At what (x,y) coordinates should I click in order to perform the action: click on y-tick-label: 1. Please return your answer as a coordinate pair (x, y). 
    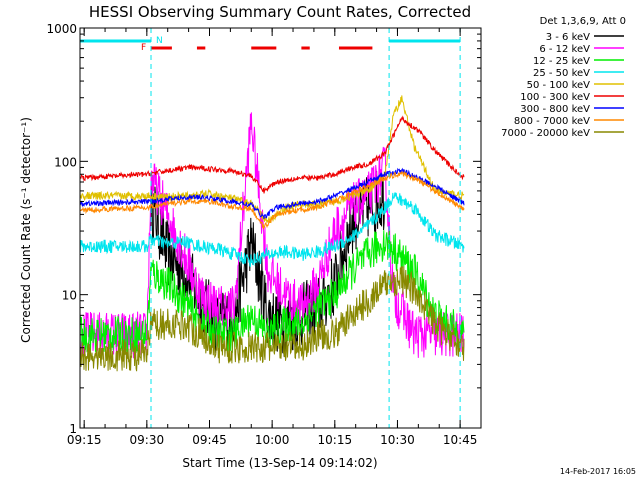
    Looking at the image, I should click on (73, 429).